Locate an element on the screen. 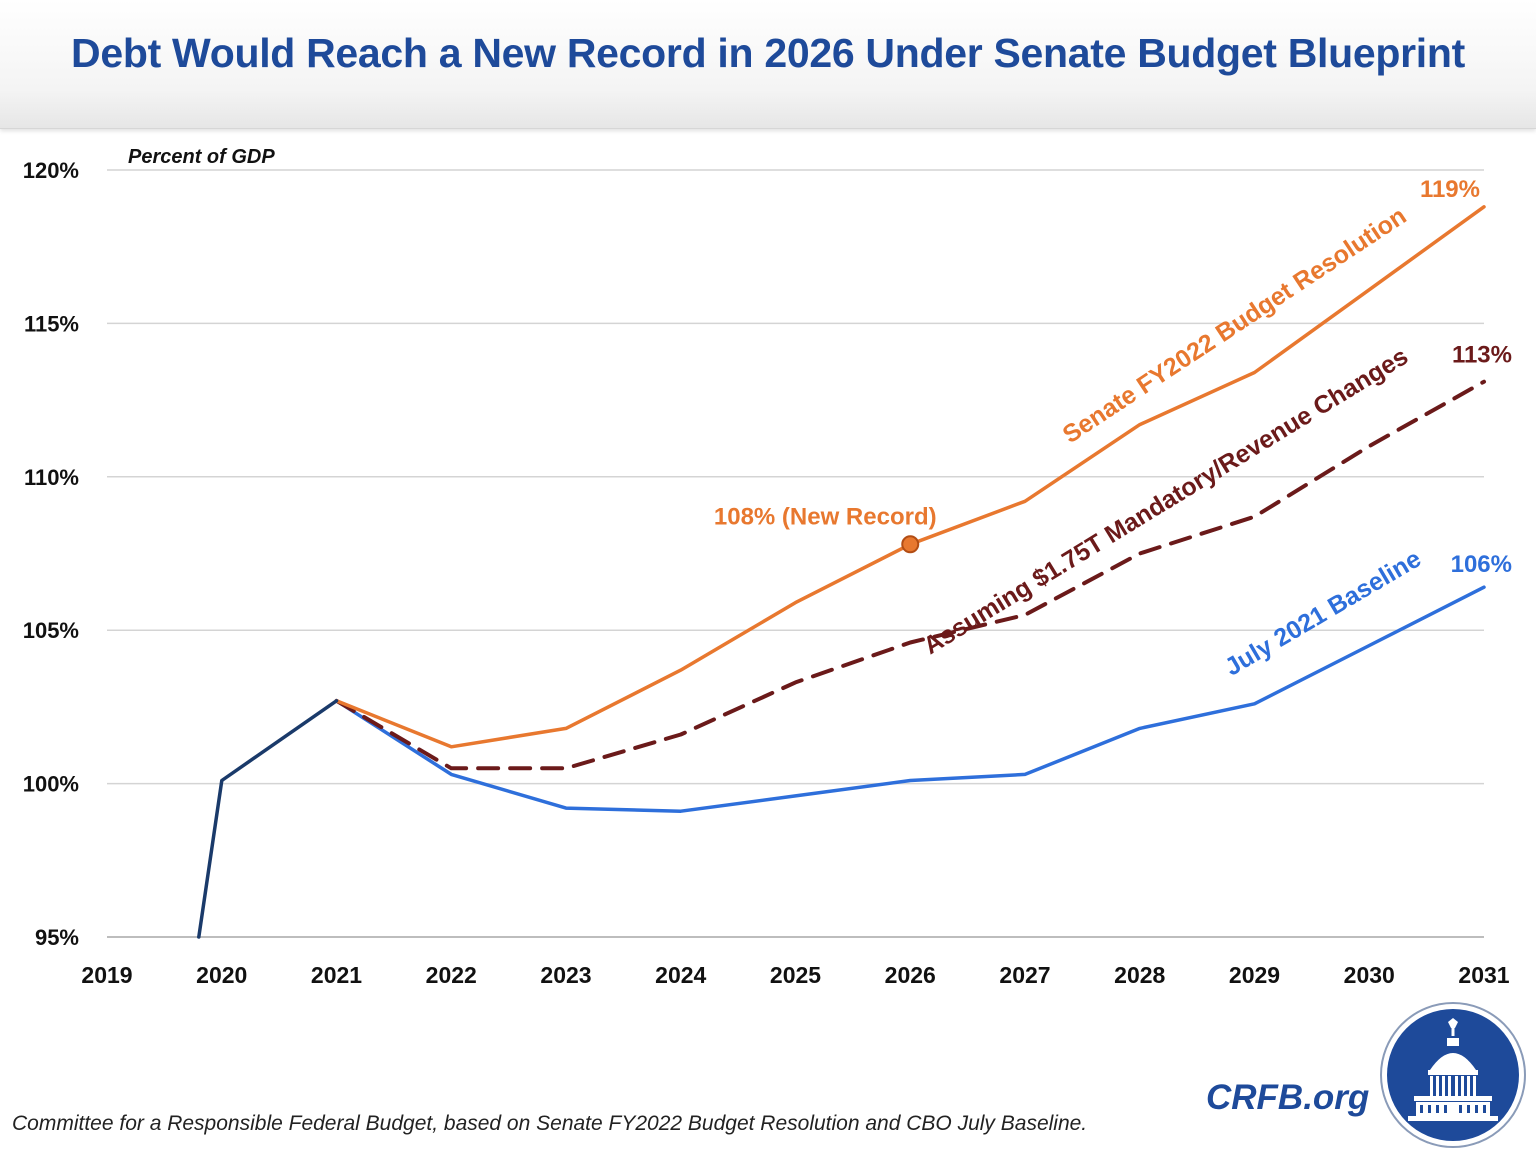 This screenshot has width=1536, height=1154. title-bar is located at coordinates (768, 64).